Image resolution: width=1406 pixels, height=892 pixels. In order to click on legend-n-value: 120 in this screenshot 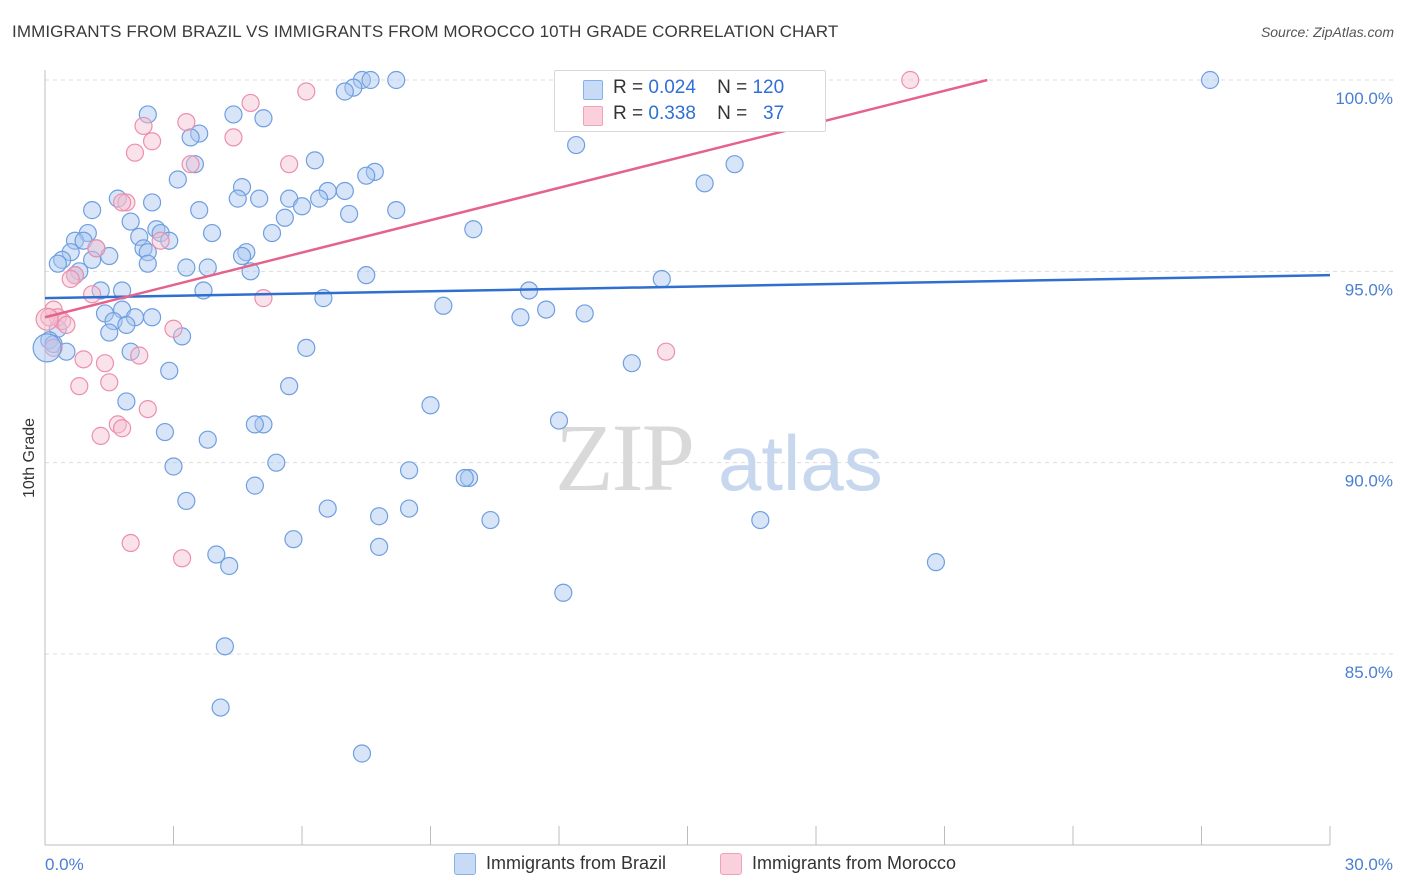, I will do `click(768, 87)`.